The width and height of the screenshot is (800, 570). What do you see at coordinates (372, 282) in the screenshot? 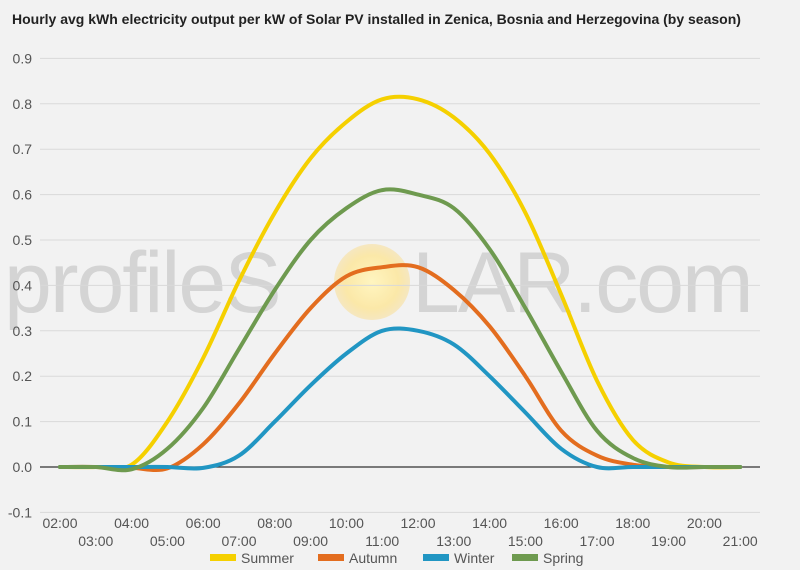
I see `sun-logo-icon` at bounding box center [372, 282].